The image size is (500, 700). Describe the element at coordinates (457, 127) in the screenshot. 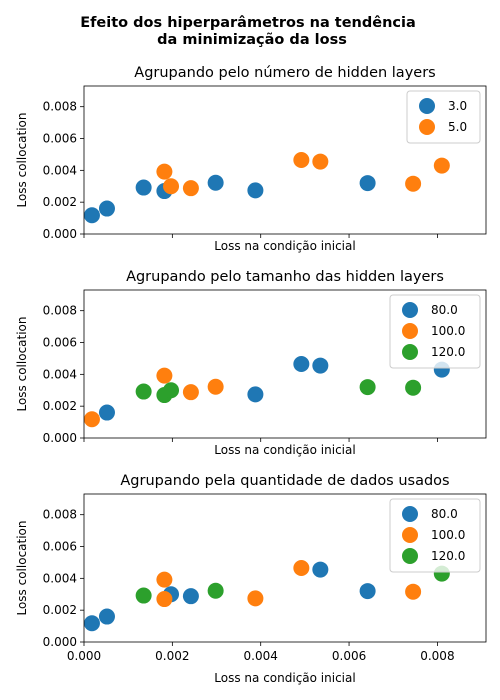

I see `legend-label: 5.0` at that location.